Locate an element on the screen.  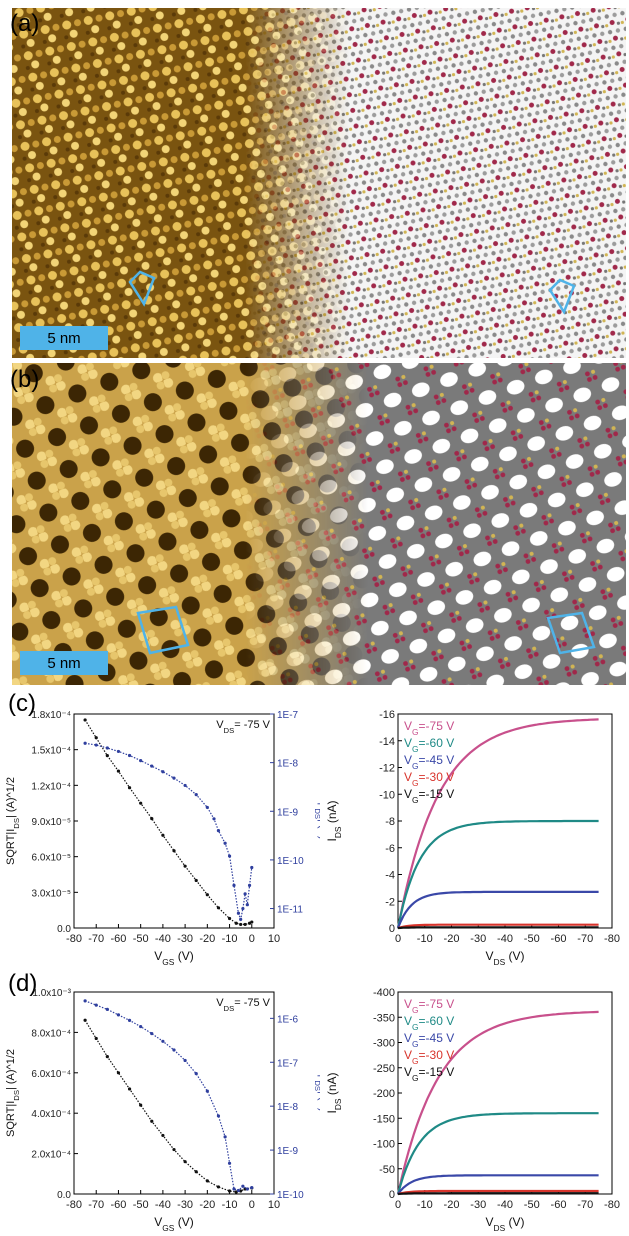
y-left-tick-label: 9.0x10⁻⁵ is located at coordinates (51, 822).